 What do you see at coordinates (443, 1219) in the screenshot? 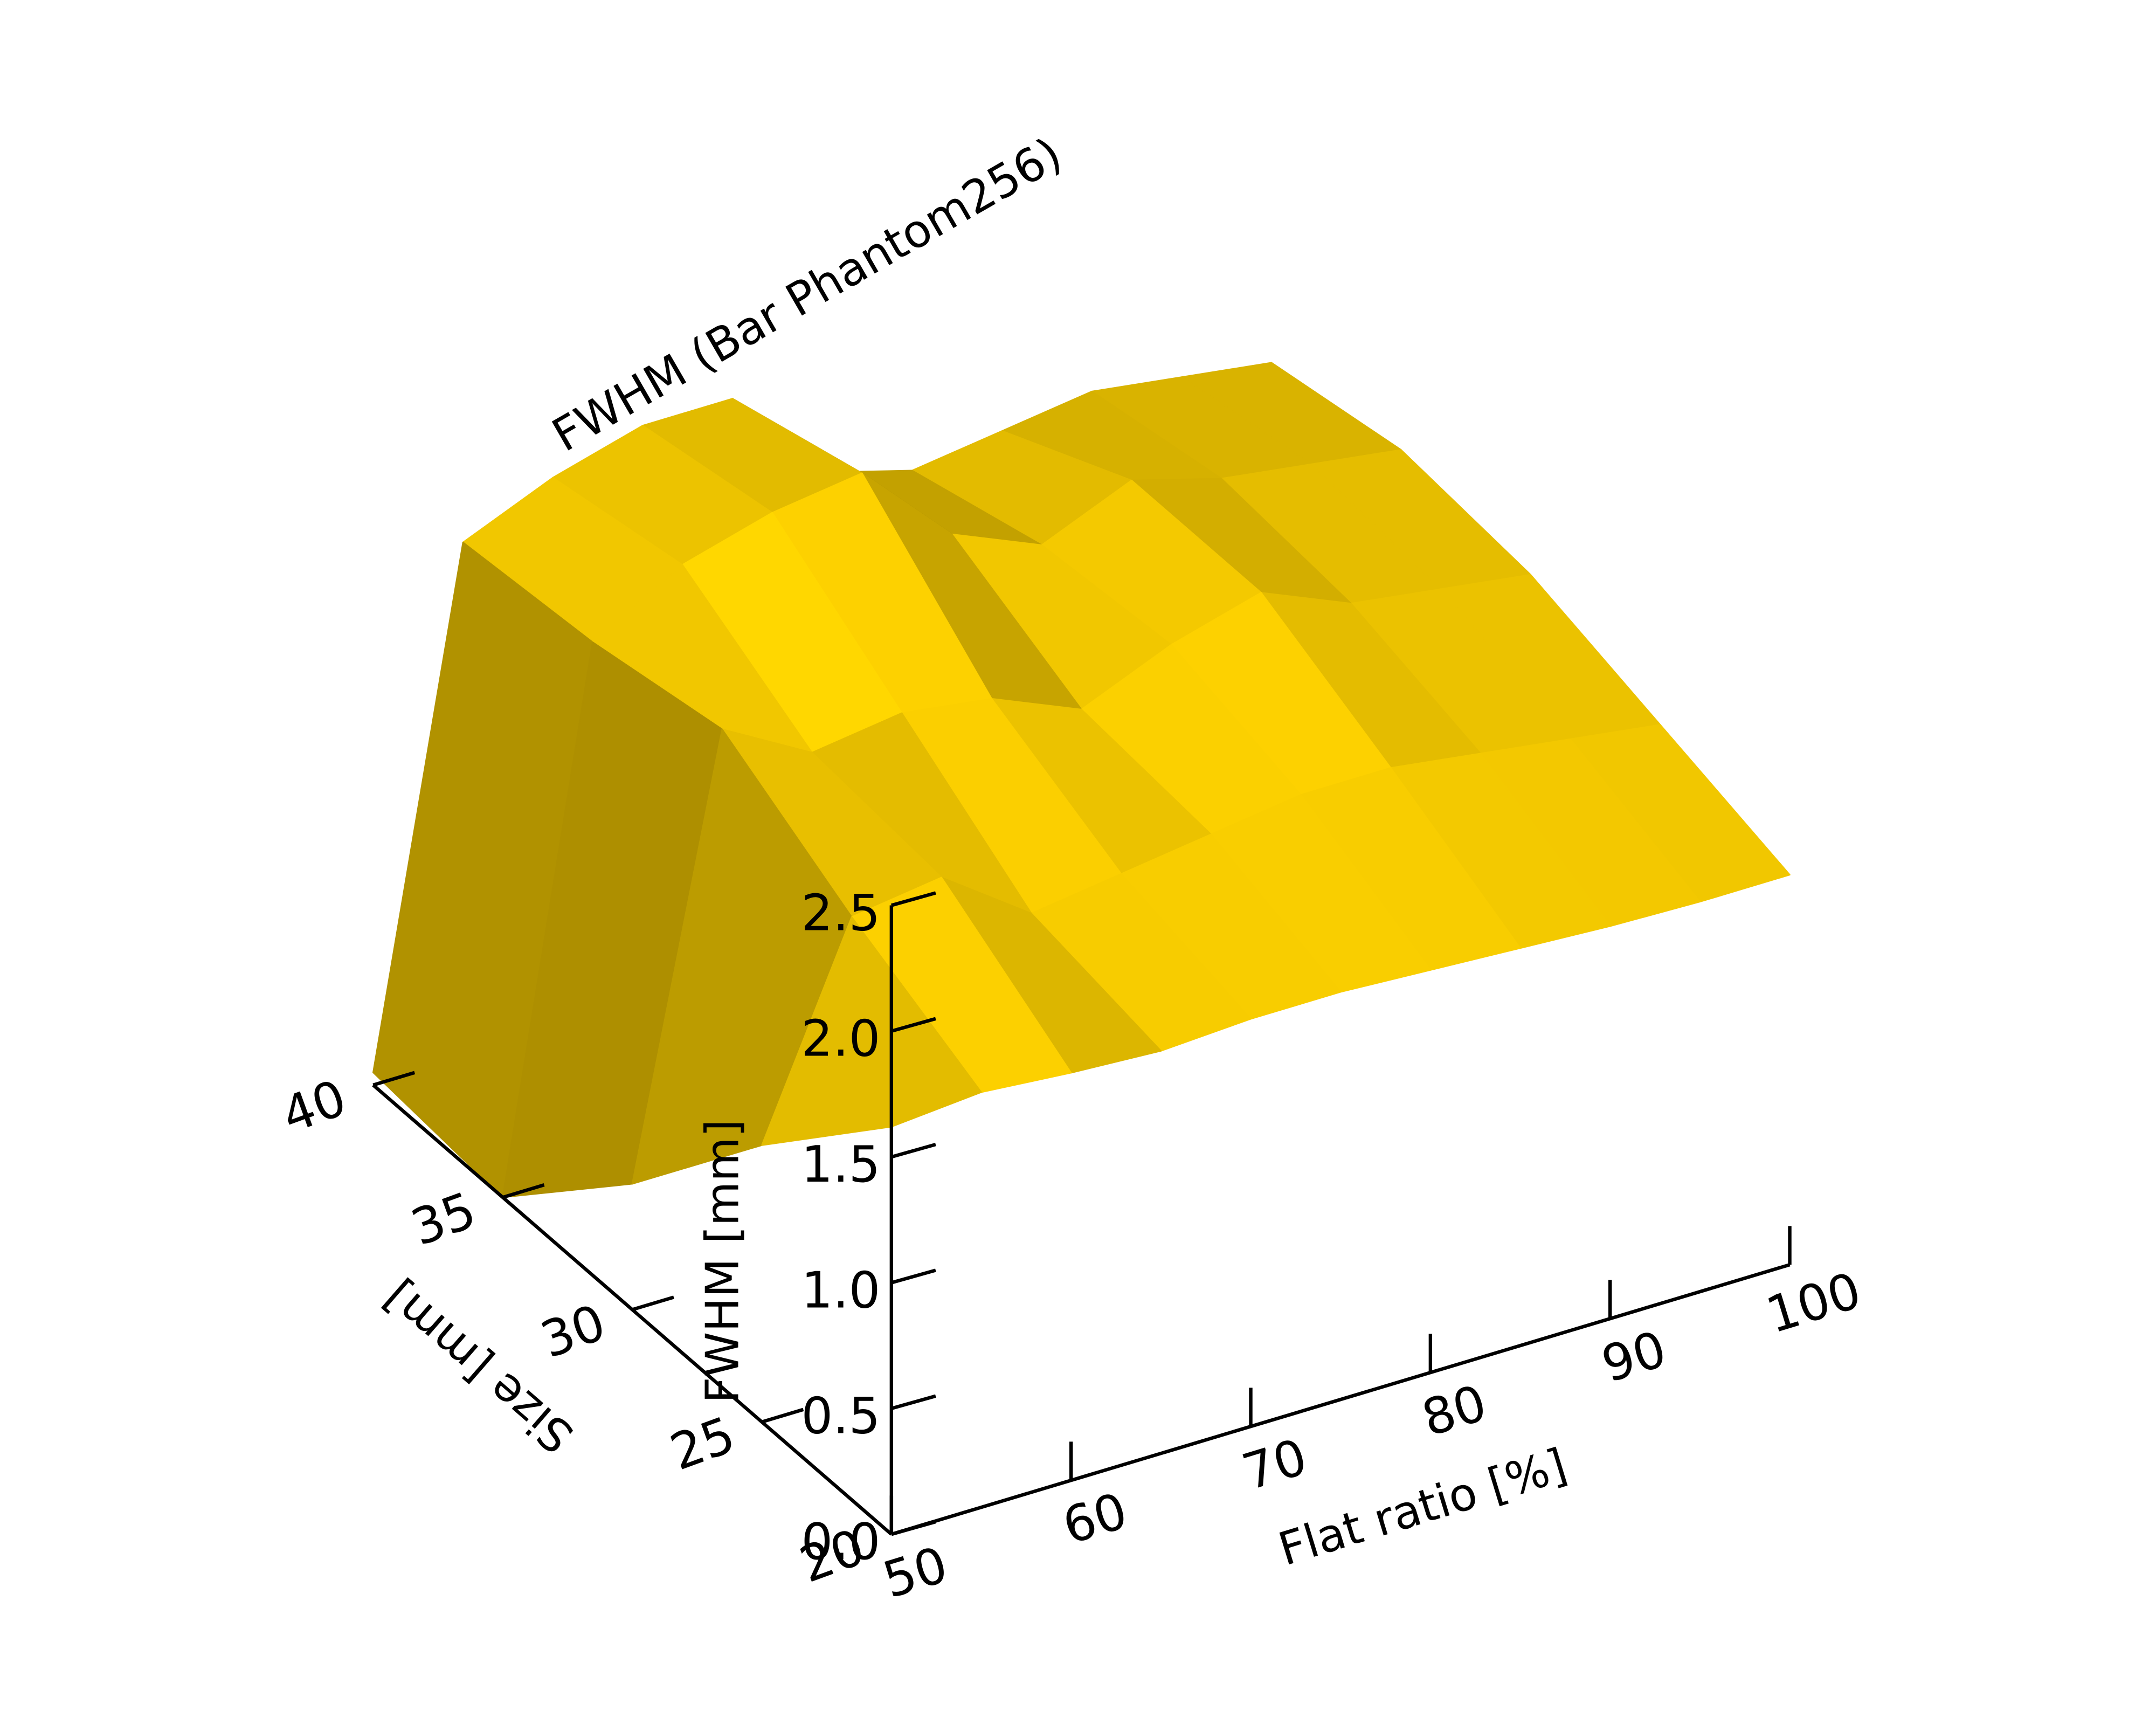
I see `y-tick-label: 35` at bounding box center [443, 1219].